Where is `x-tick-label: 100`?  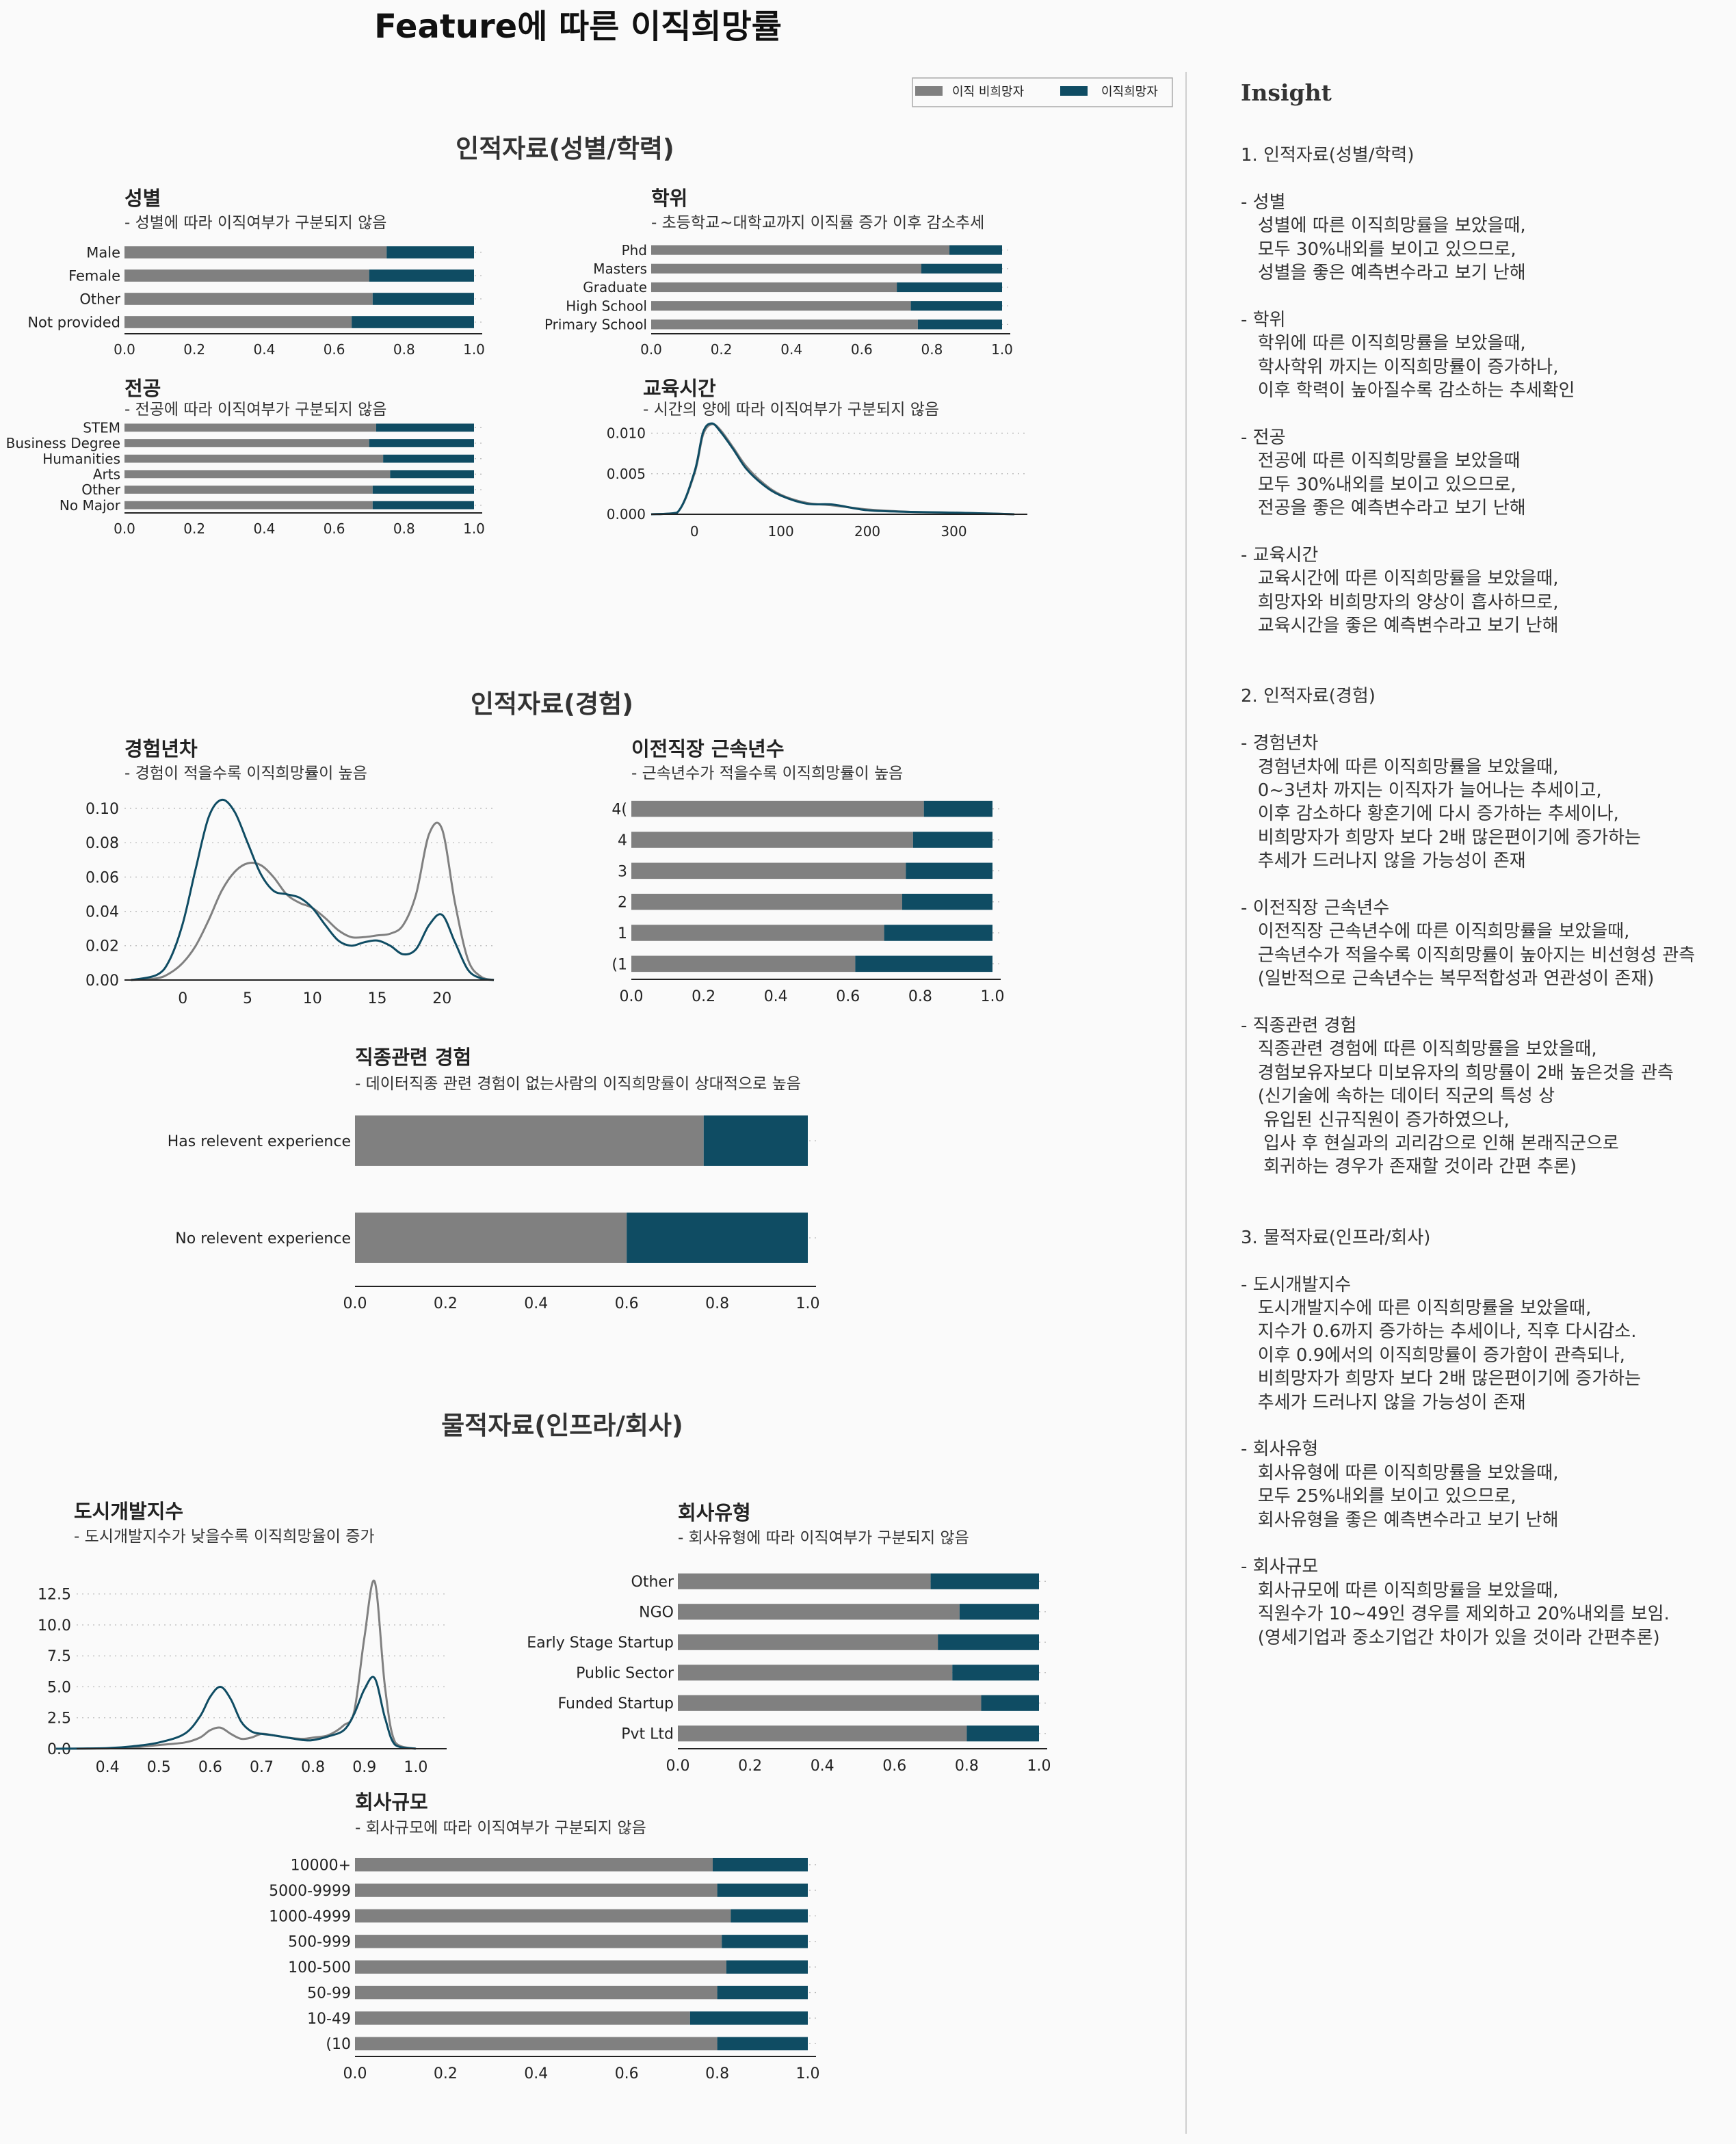
x-tick-label: 100 is located at coordinates (781, 531).